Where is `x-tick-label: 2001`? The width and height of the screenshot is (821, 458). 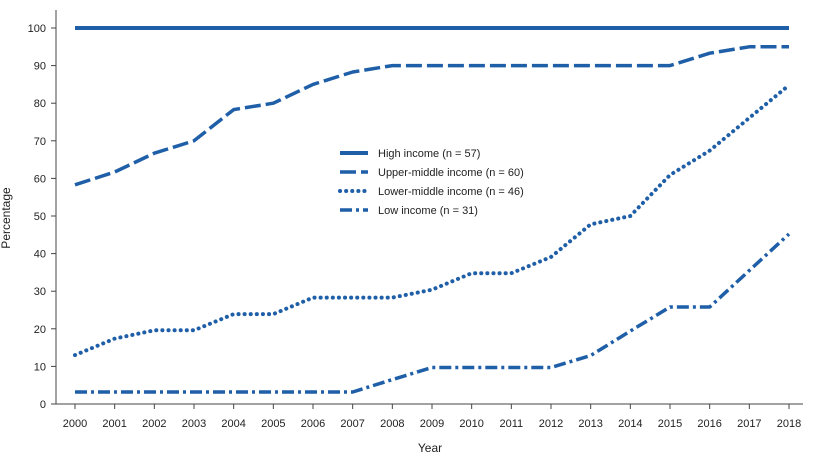
x-tick-label: 2001 is located at coordinates (114, 424).